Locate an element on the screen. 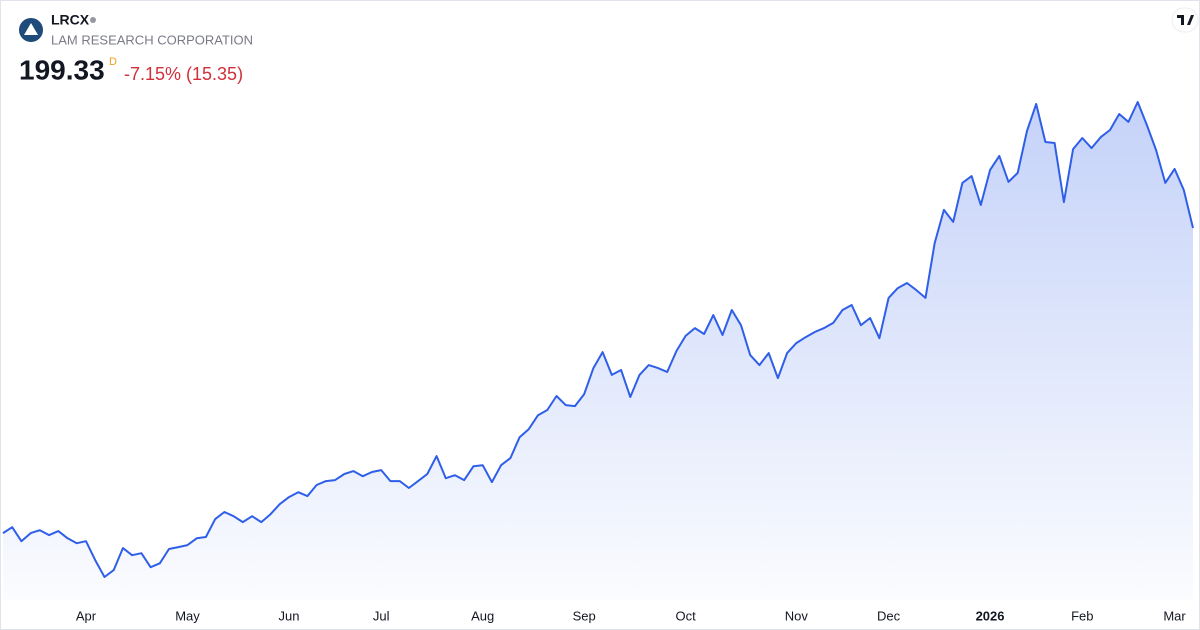 This screenshot has width=1200, height=630. x-tick-label: Dec is located at coordinates (889, 615).